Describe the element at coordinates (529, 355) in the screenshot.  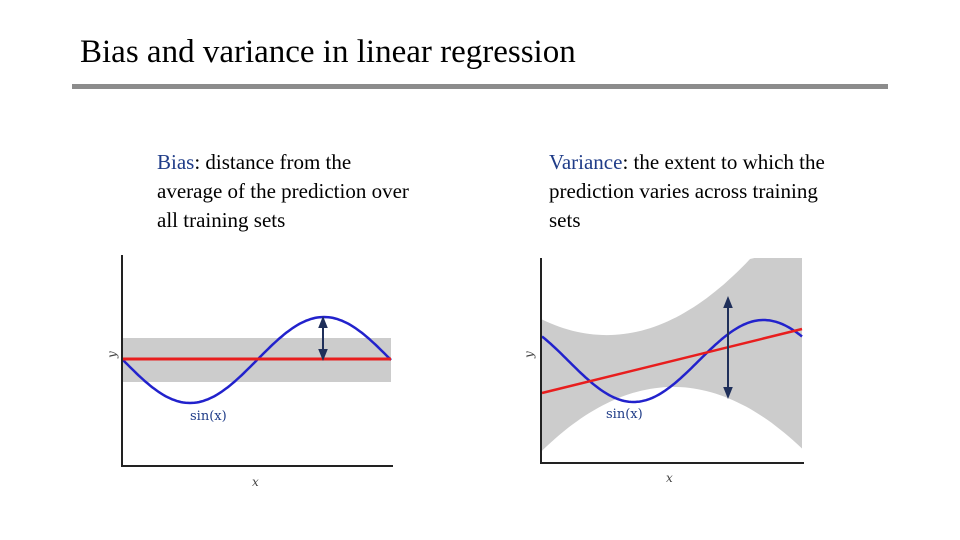
I see `variance-y-axis-label: y` at that location.